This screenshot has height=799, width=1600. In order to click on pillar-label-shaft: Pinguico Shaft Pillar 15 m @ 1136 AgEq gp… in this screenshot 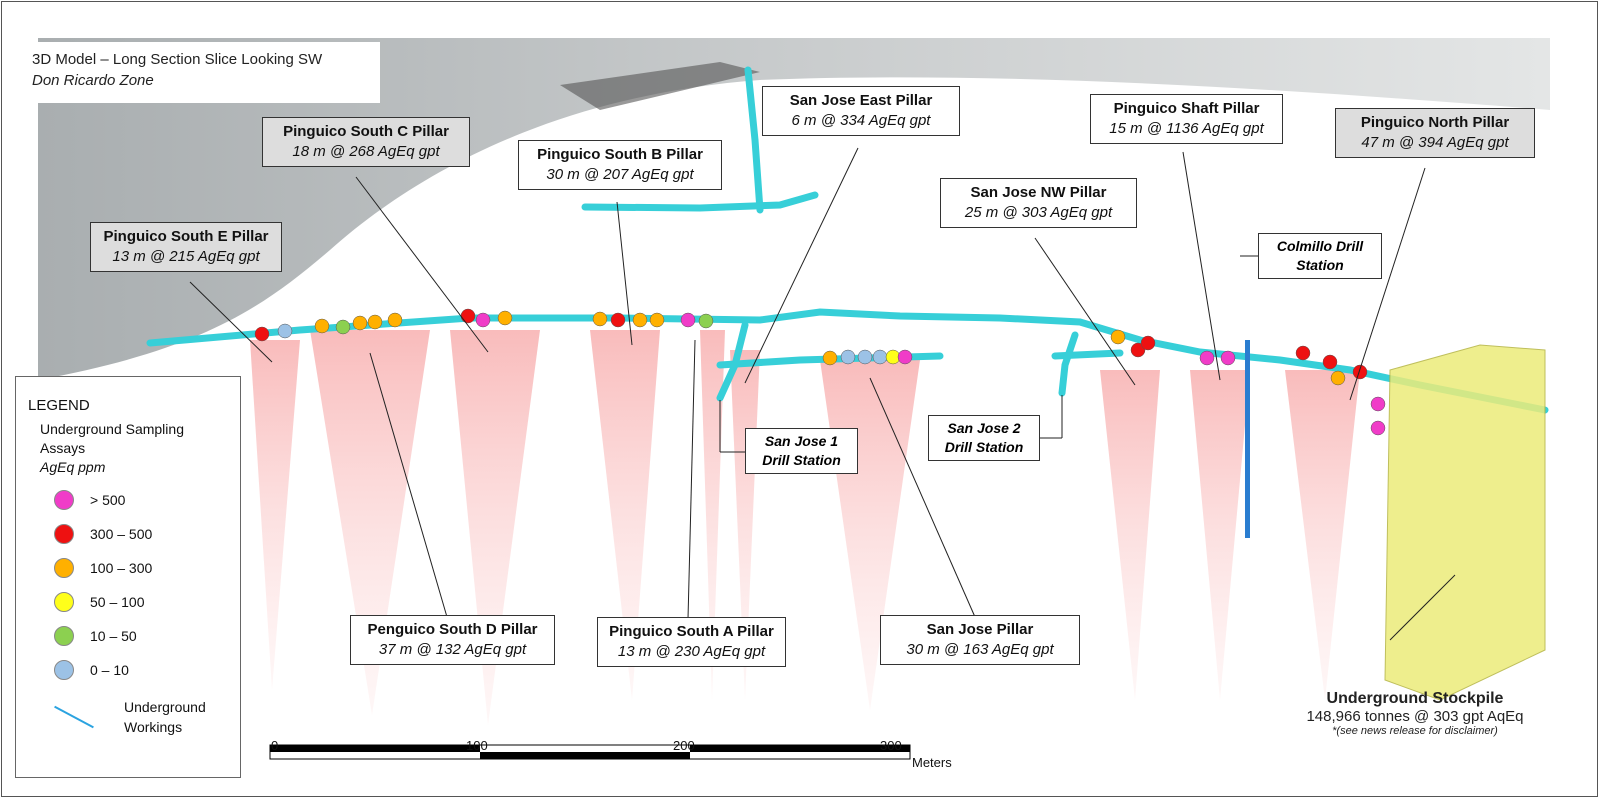, I will do `click(1186, 119)`.